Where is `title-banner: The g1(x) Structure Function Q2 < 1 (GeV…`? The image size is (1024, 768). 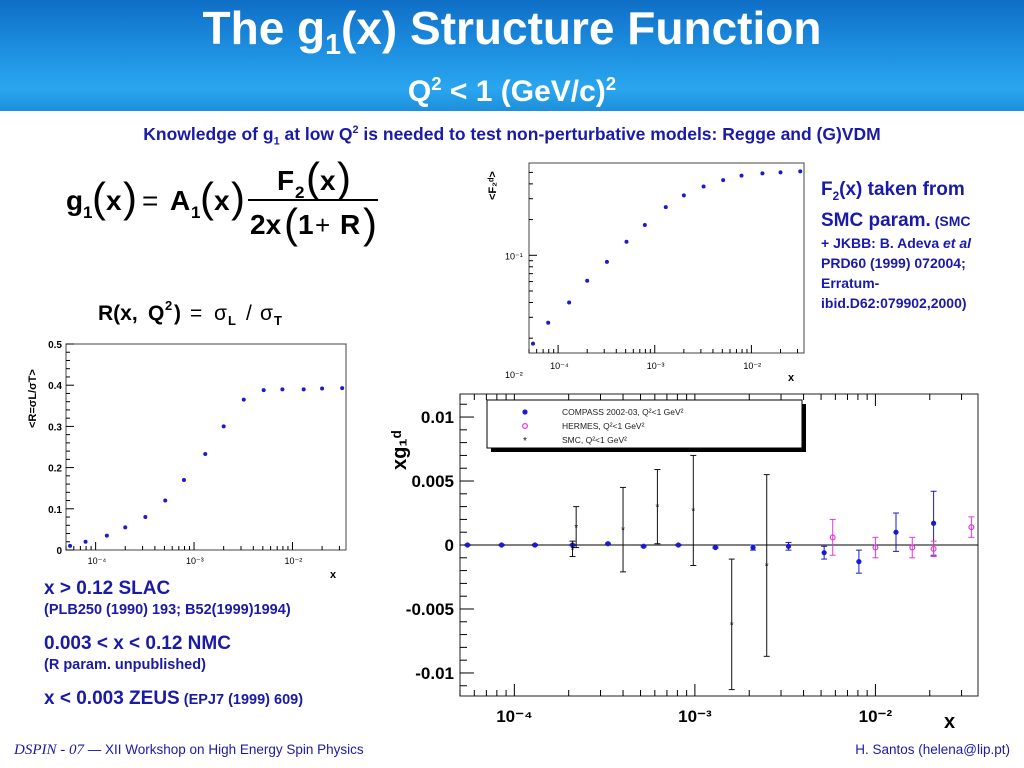
title-banner: The g1(x) Structure Function Q2 < 1 (GeV… is located at coordinates (512, 55).